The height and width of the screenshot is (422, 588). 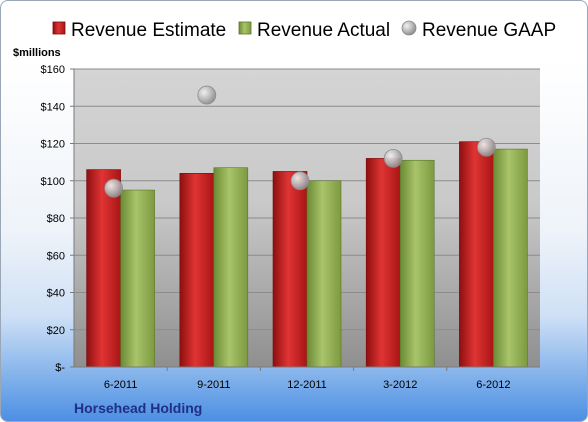 I want to click on y-tick-label-40: $40, so click(x=56, y=294).